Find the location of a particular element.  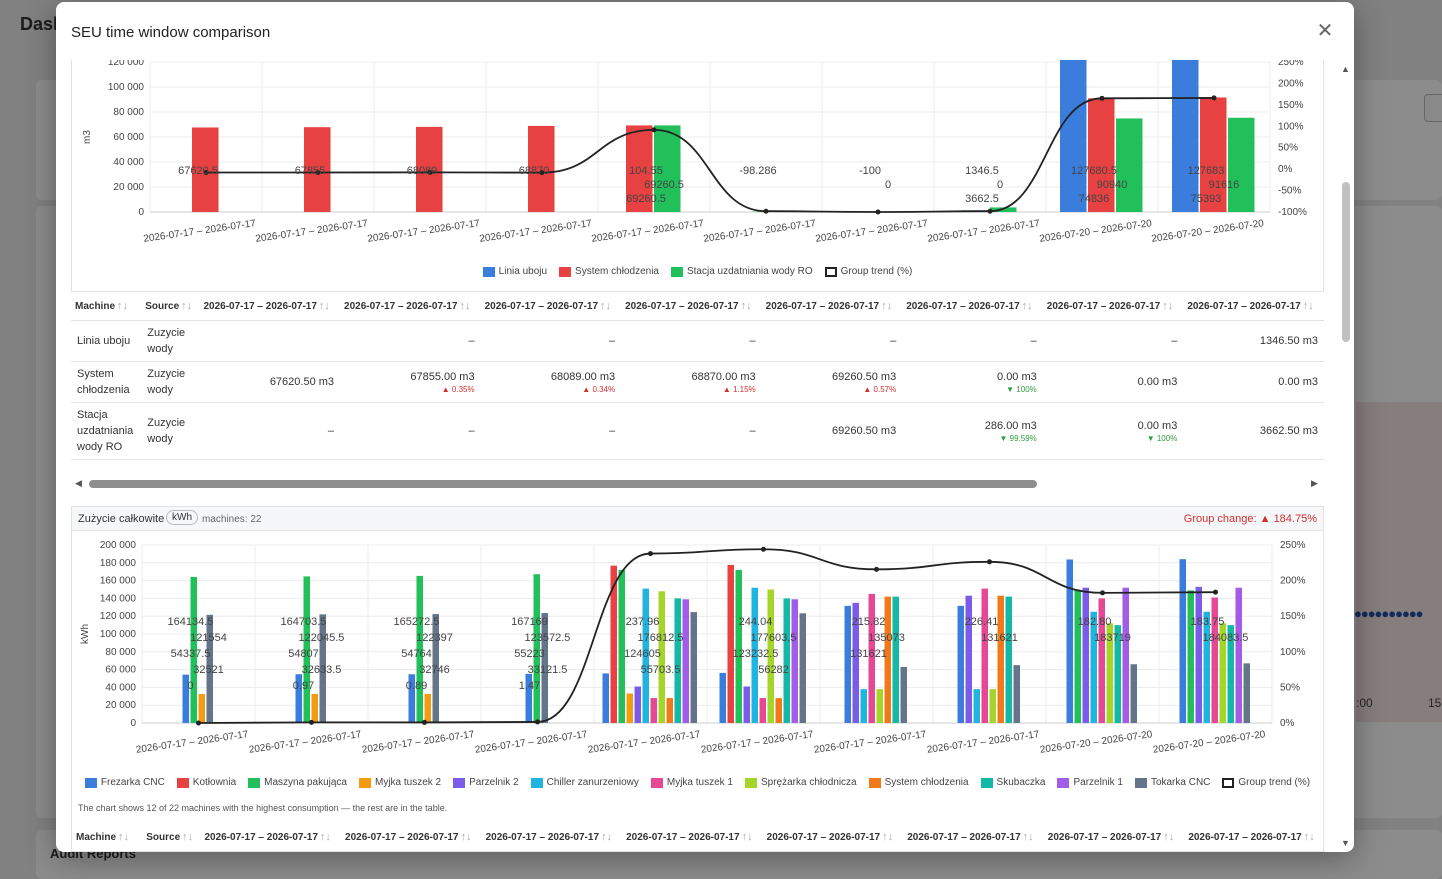

legend-item: Sprężarka chłodnicza is located at coordinates (801, 782).